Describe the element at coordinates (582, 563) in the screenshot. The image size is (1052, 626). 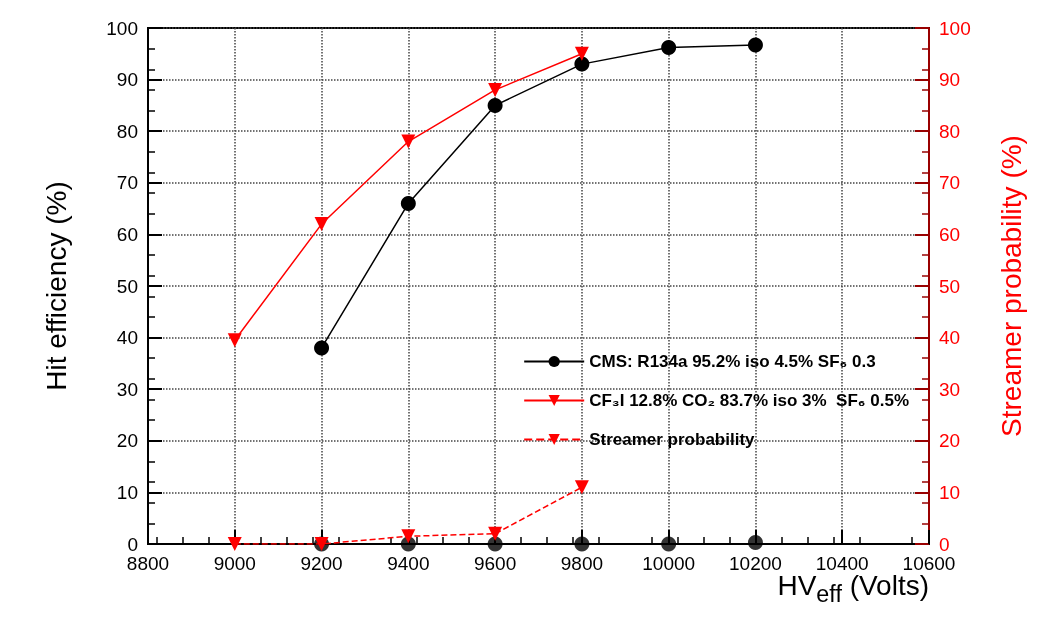
I see `x-tick-label: 9800` at that location.